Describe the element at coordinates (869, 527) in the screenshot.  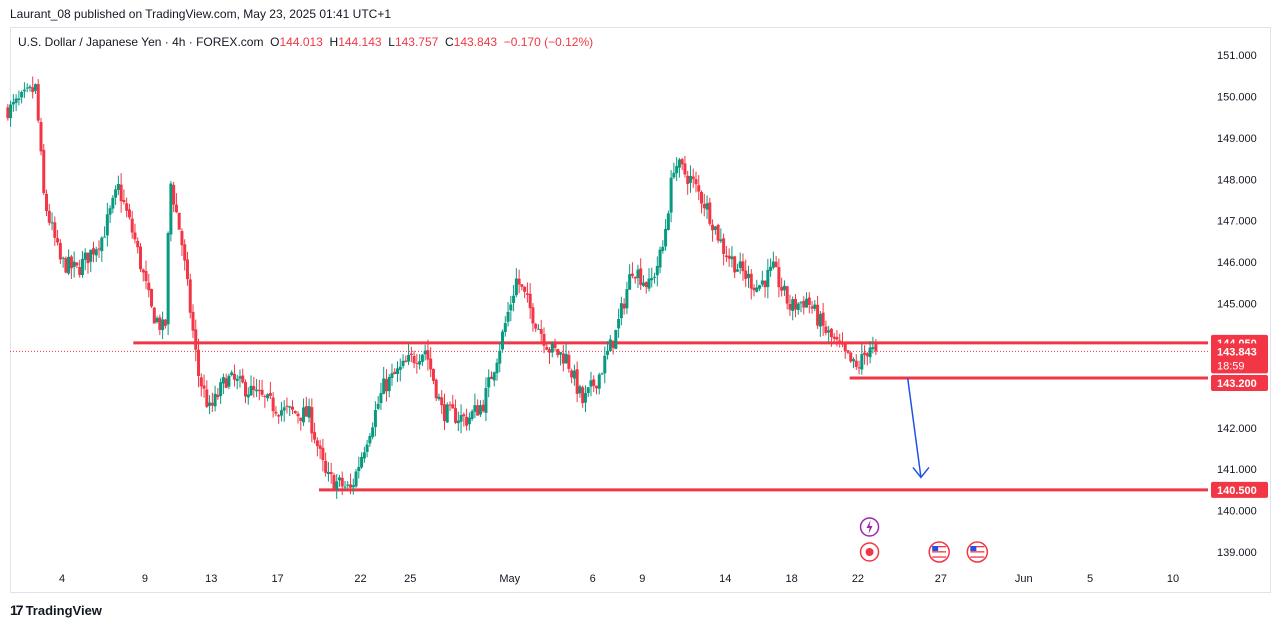
I see `lightning-icon-bolt` at that location.